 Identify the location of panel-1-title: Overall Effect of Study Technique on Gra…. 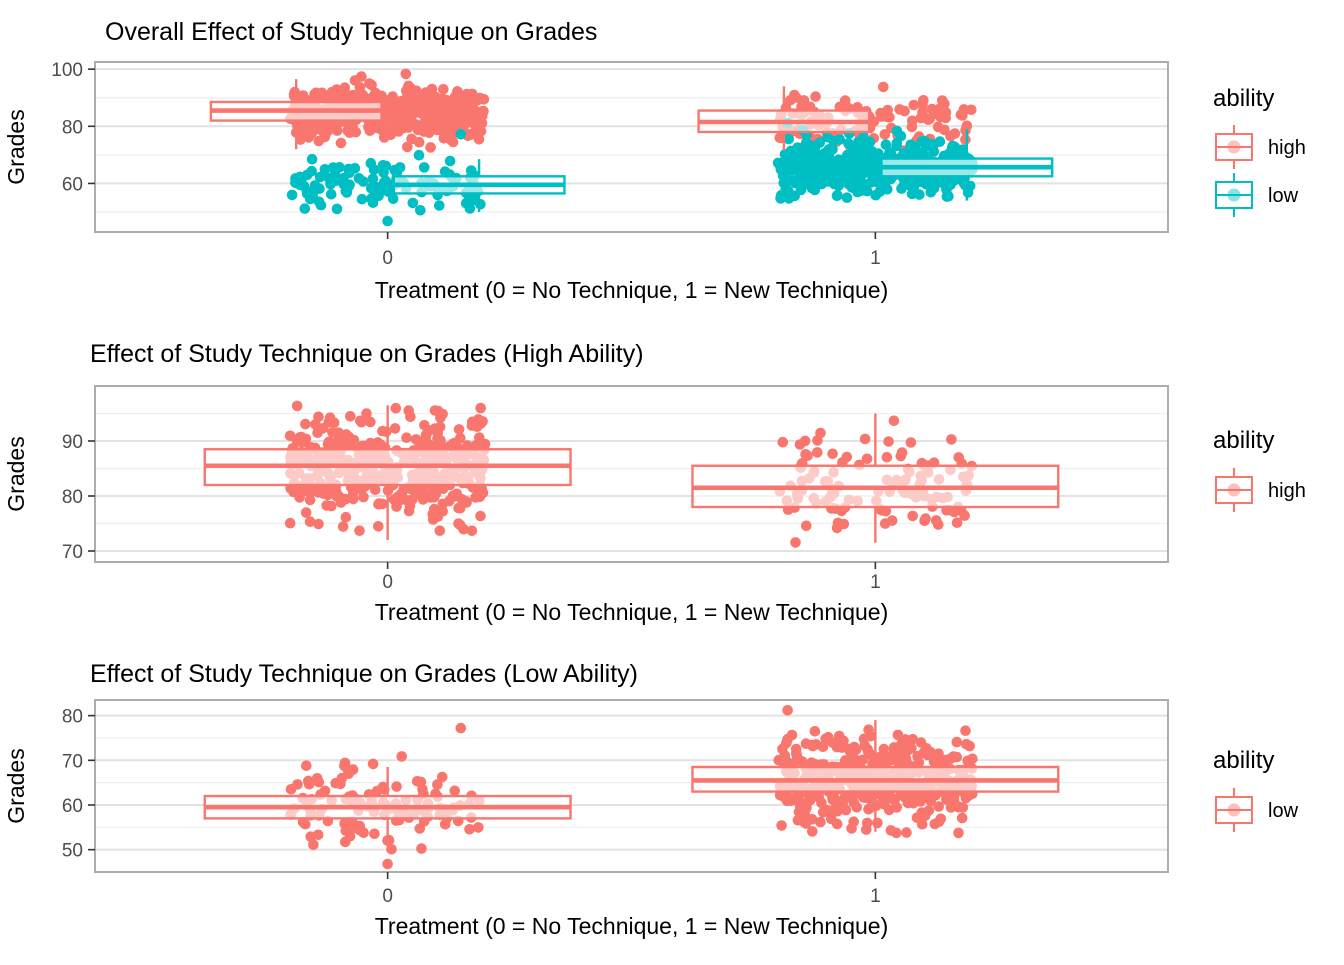
(351, 32).